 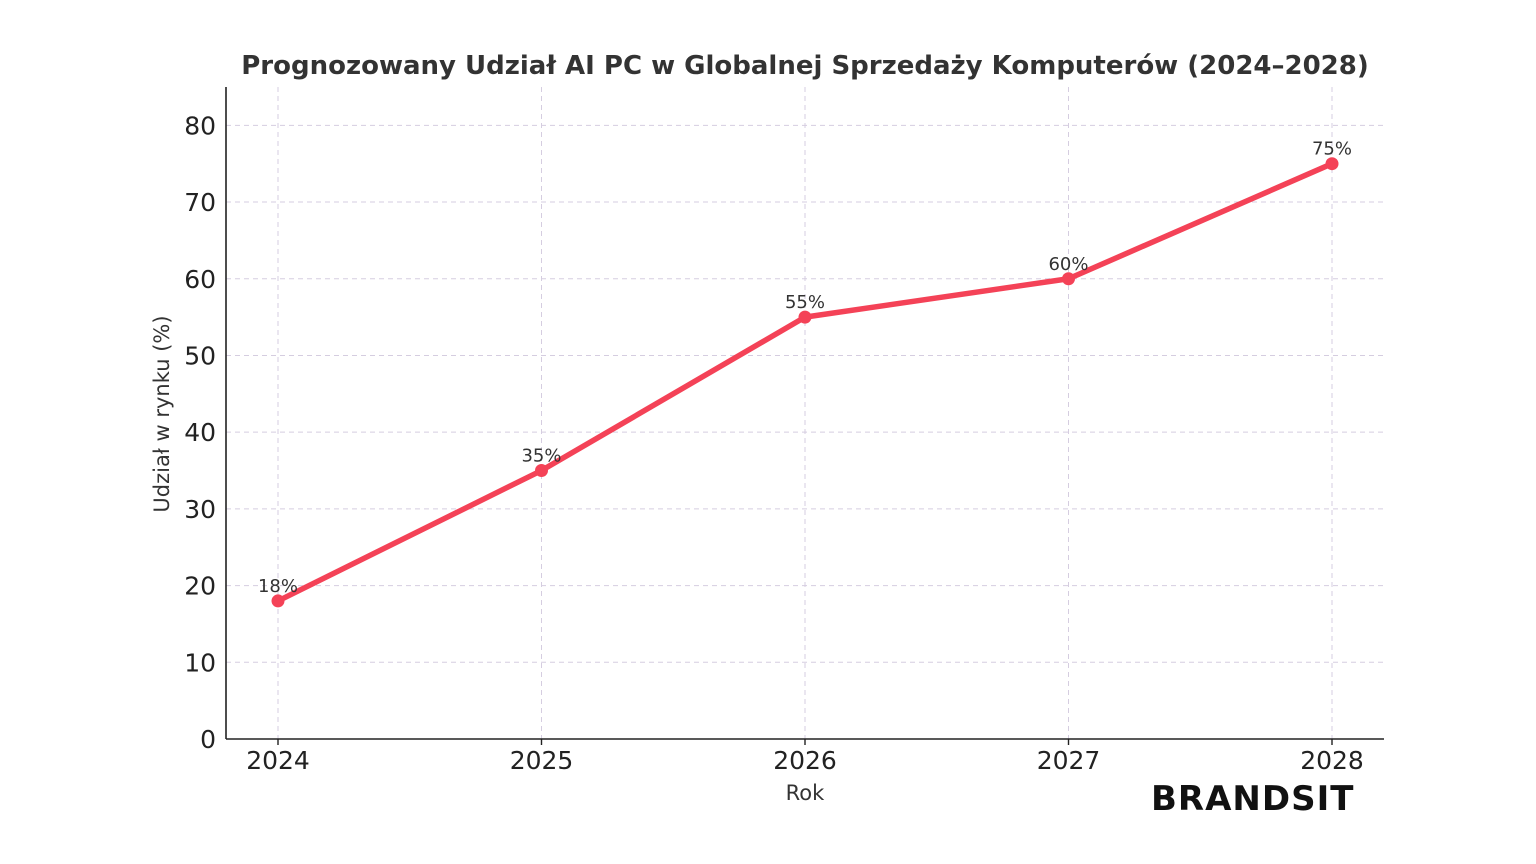 What do you see at coordinates (200, 509) in the screenshot?
I see `y-tick-label: 30` at bounding box center [200, 509].